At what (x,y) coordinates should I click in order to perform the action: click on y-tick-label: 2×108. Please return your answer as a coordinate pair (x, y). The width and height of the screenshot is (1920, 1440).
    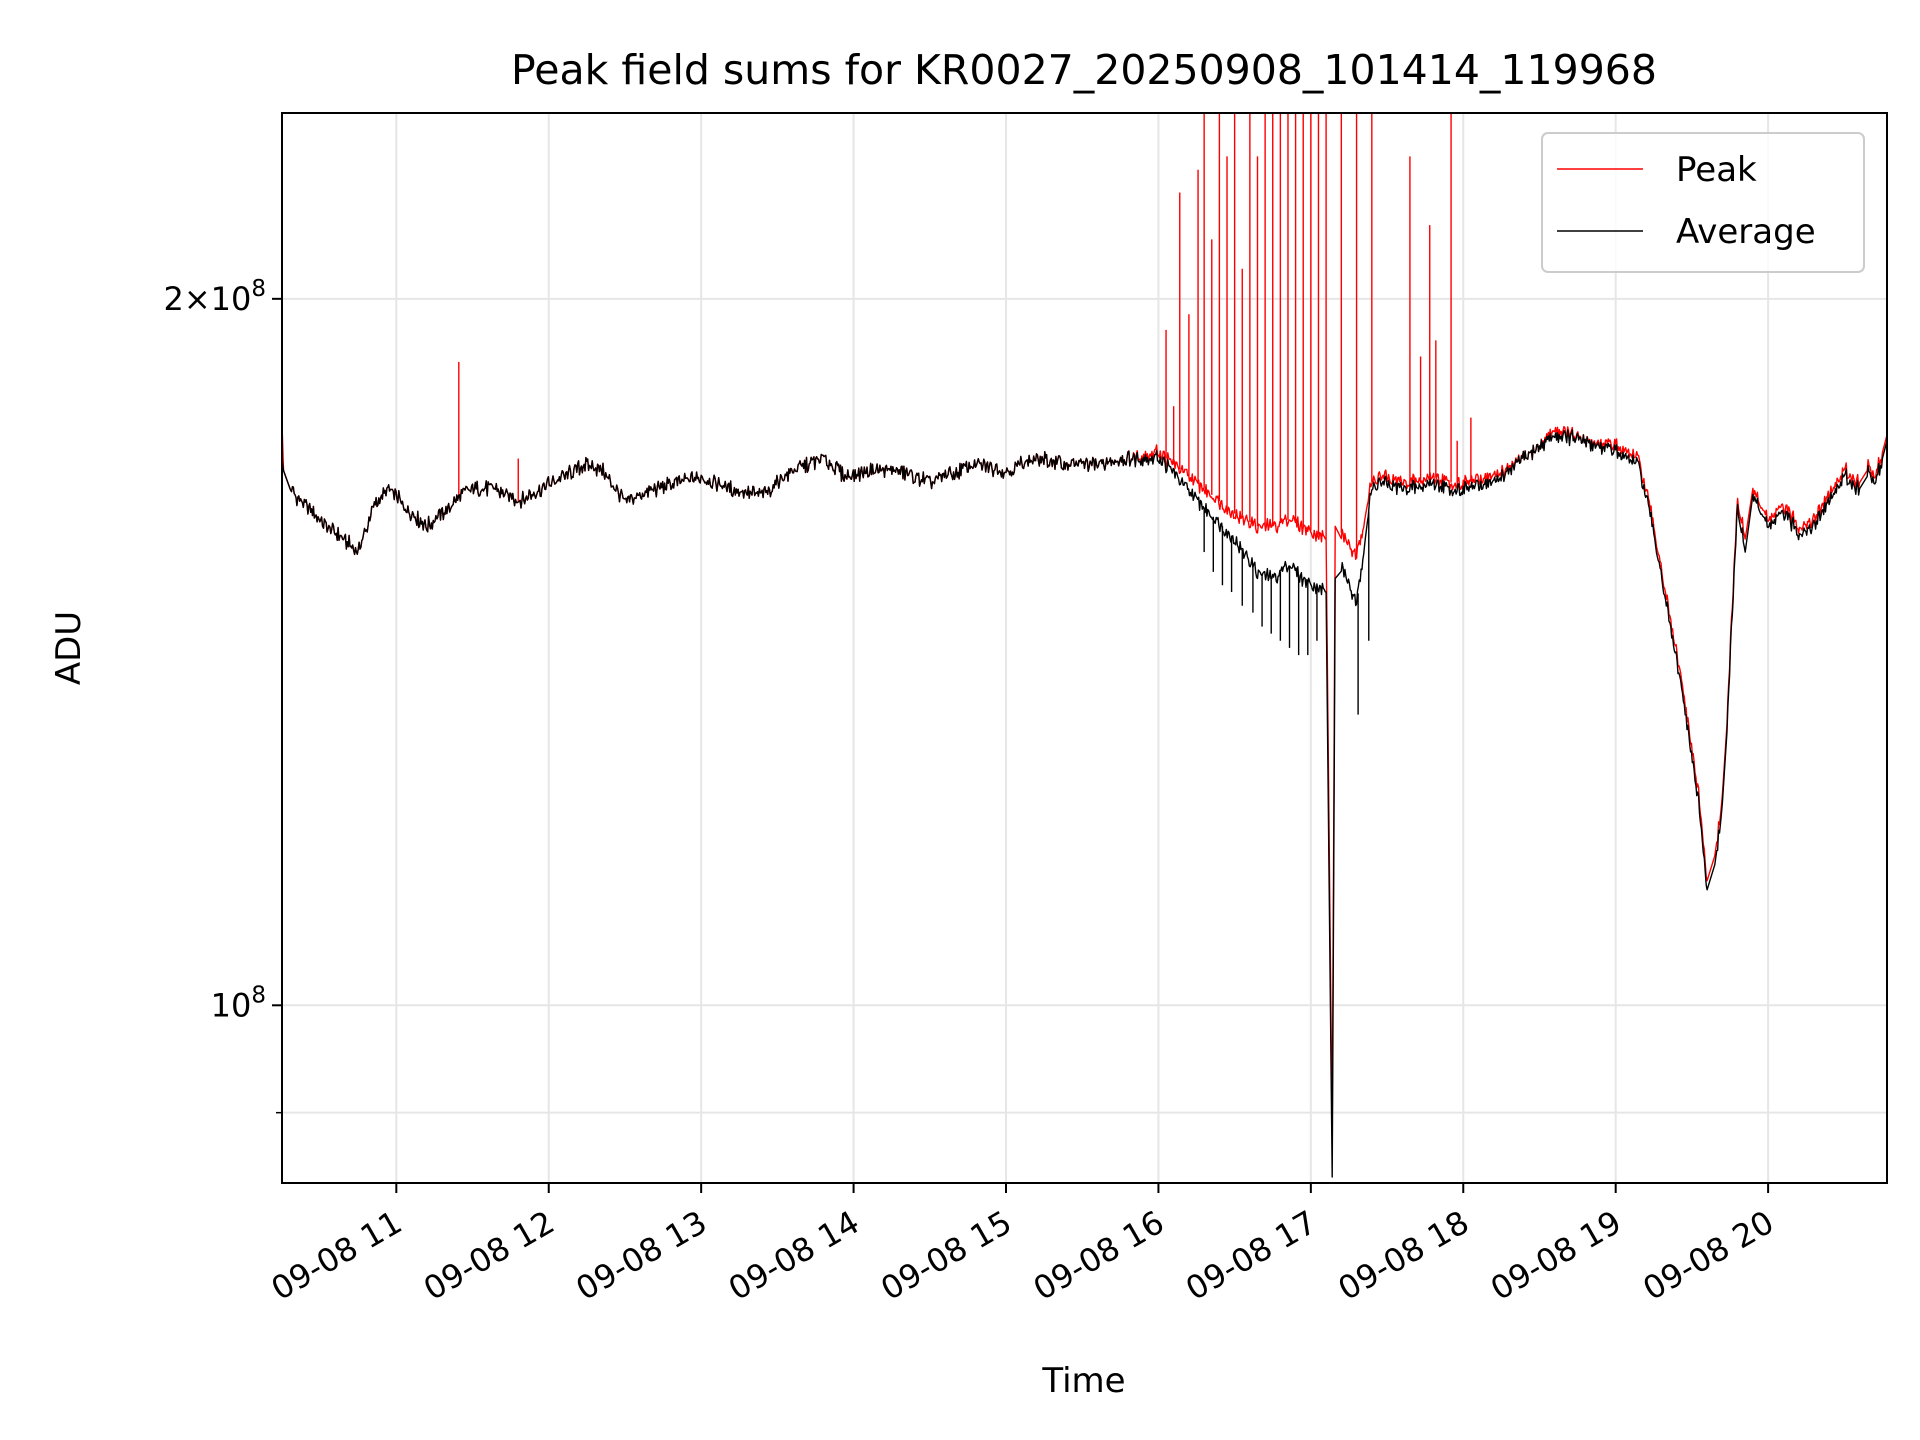
    Looking at the image, I should click on (214, 297).